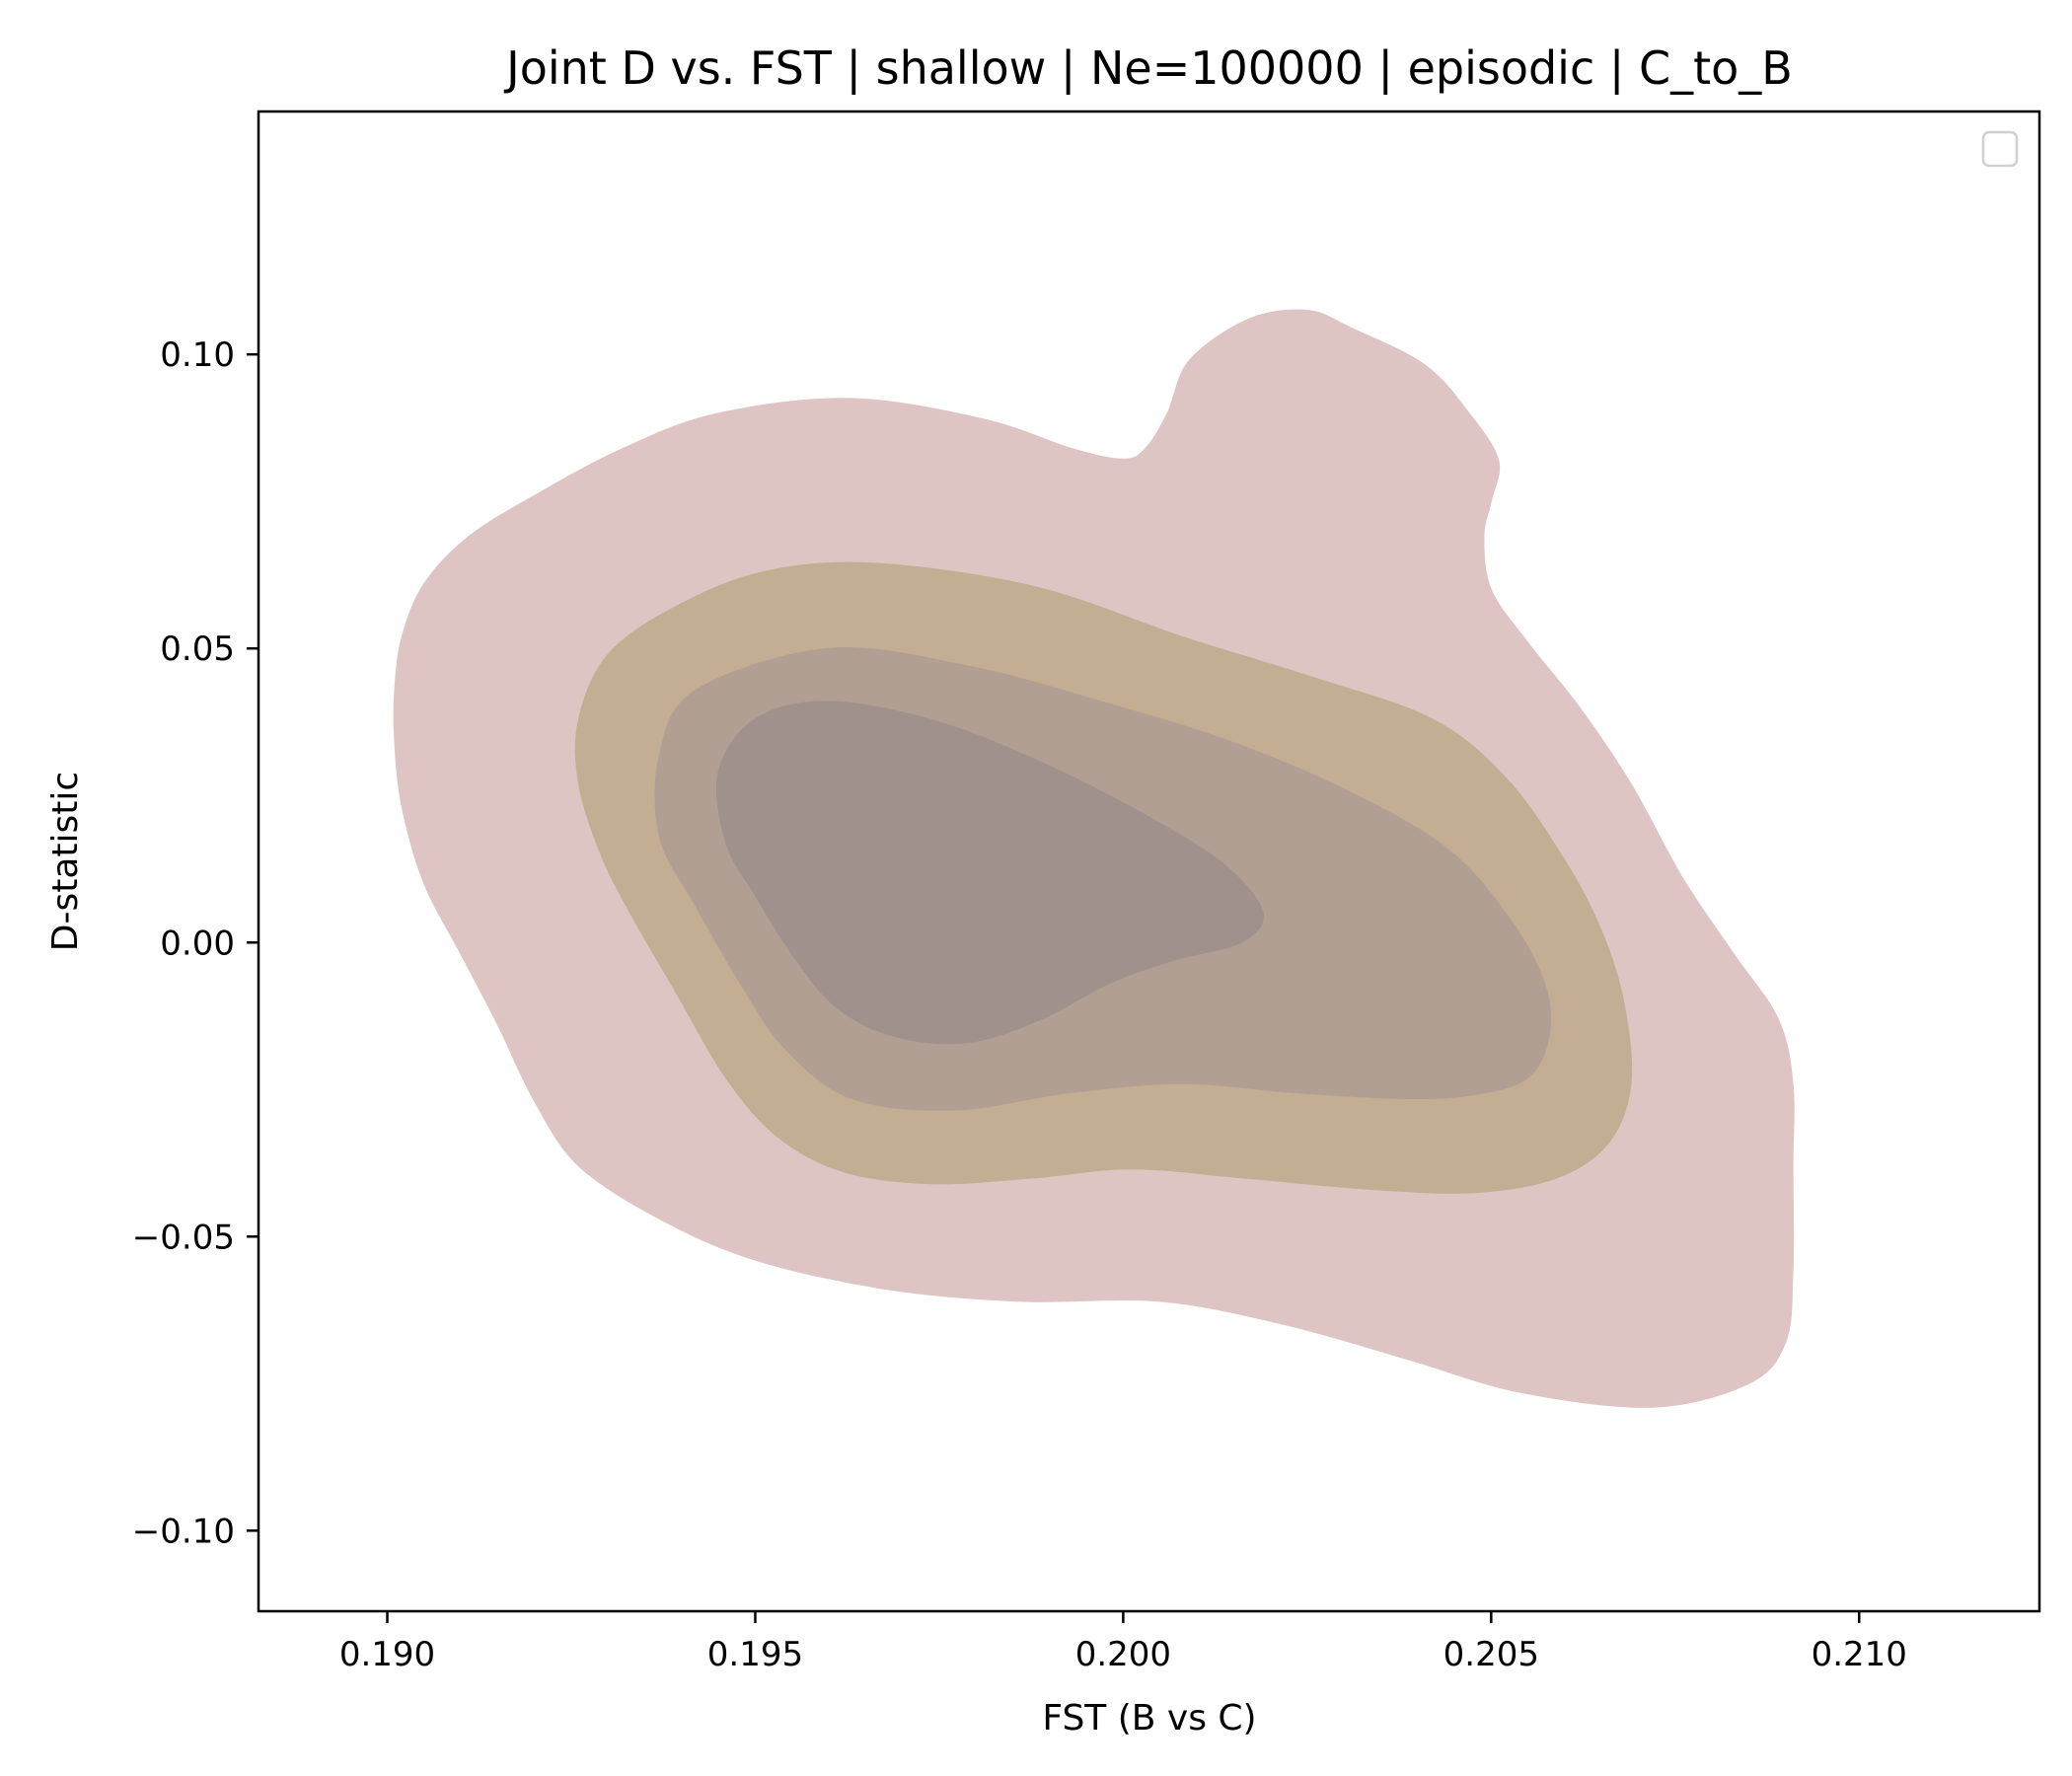  Describe the element at coordinates (2000, 149) in the screenshot. I see `legend-box` at that location.